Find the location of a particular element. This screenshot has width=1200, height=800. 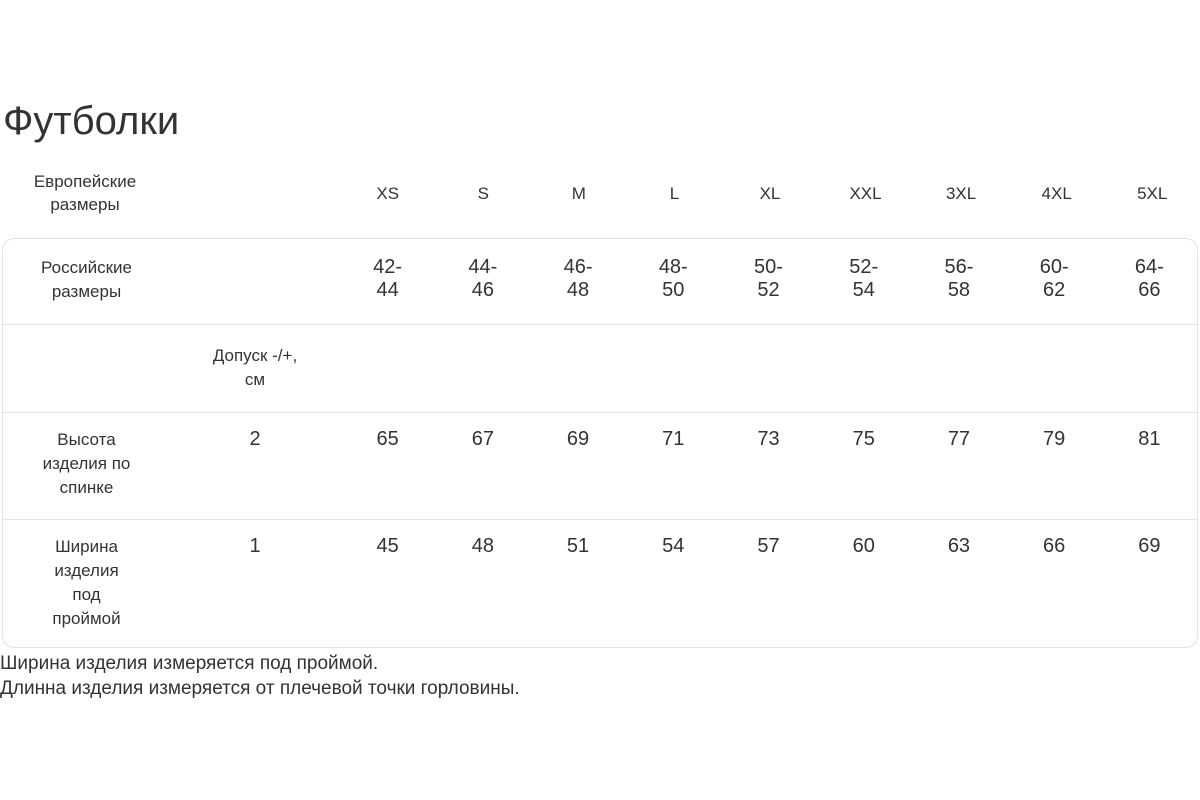

chest-width-value: 60 is located at coordinates (863, 546).